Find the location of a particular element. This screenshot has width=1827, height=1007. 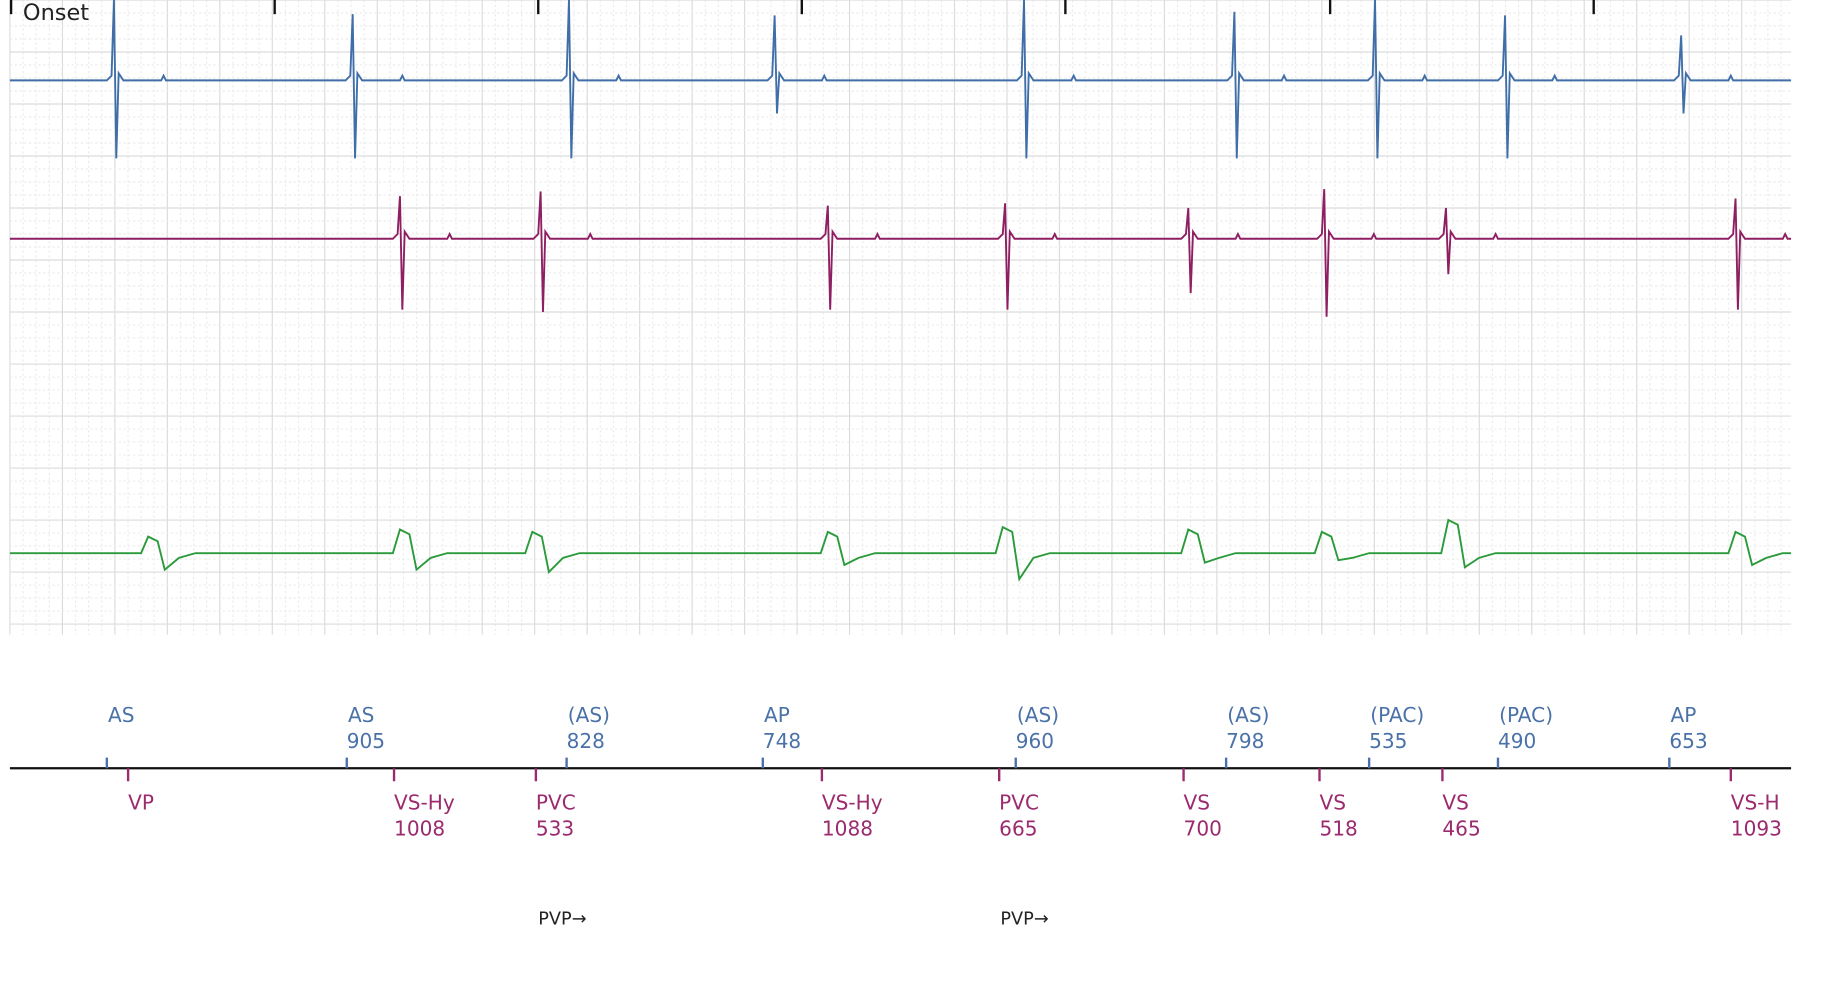

atrial-interval: 490 is located at coordinates (1517, 741).